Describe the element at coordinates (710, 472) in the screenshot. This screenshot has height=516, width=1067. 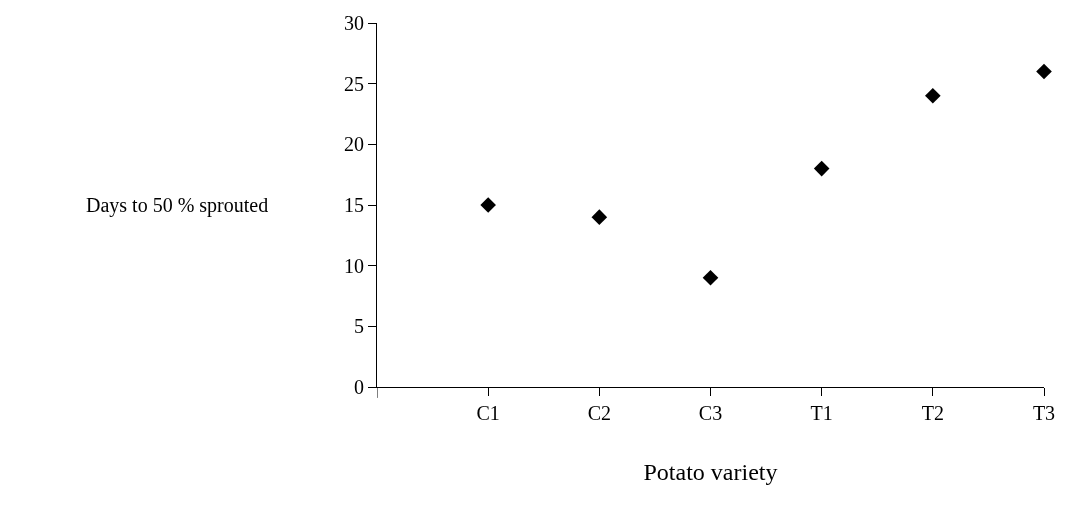
I see `x-axis-title: Potato variety` at that location.